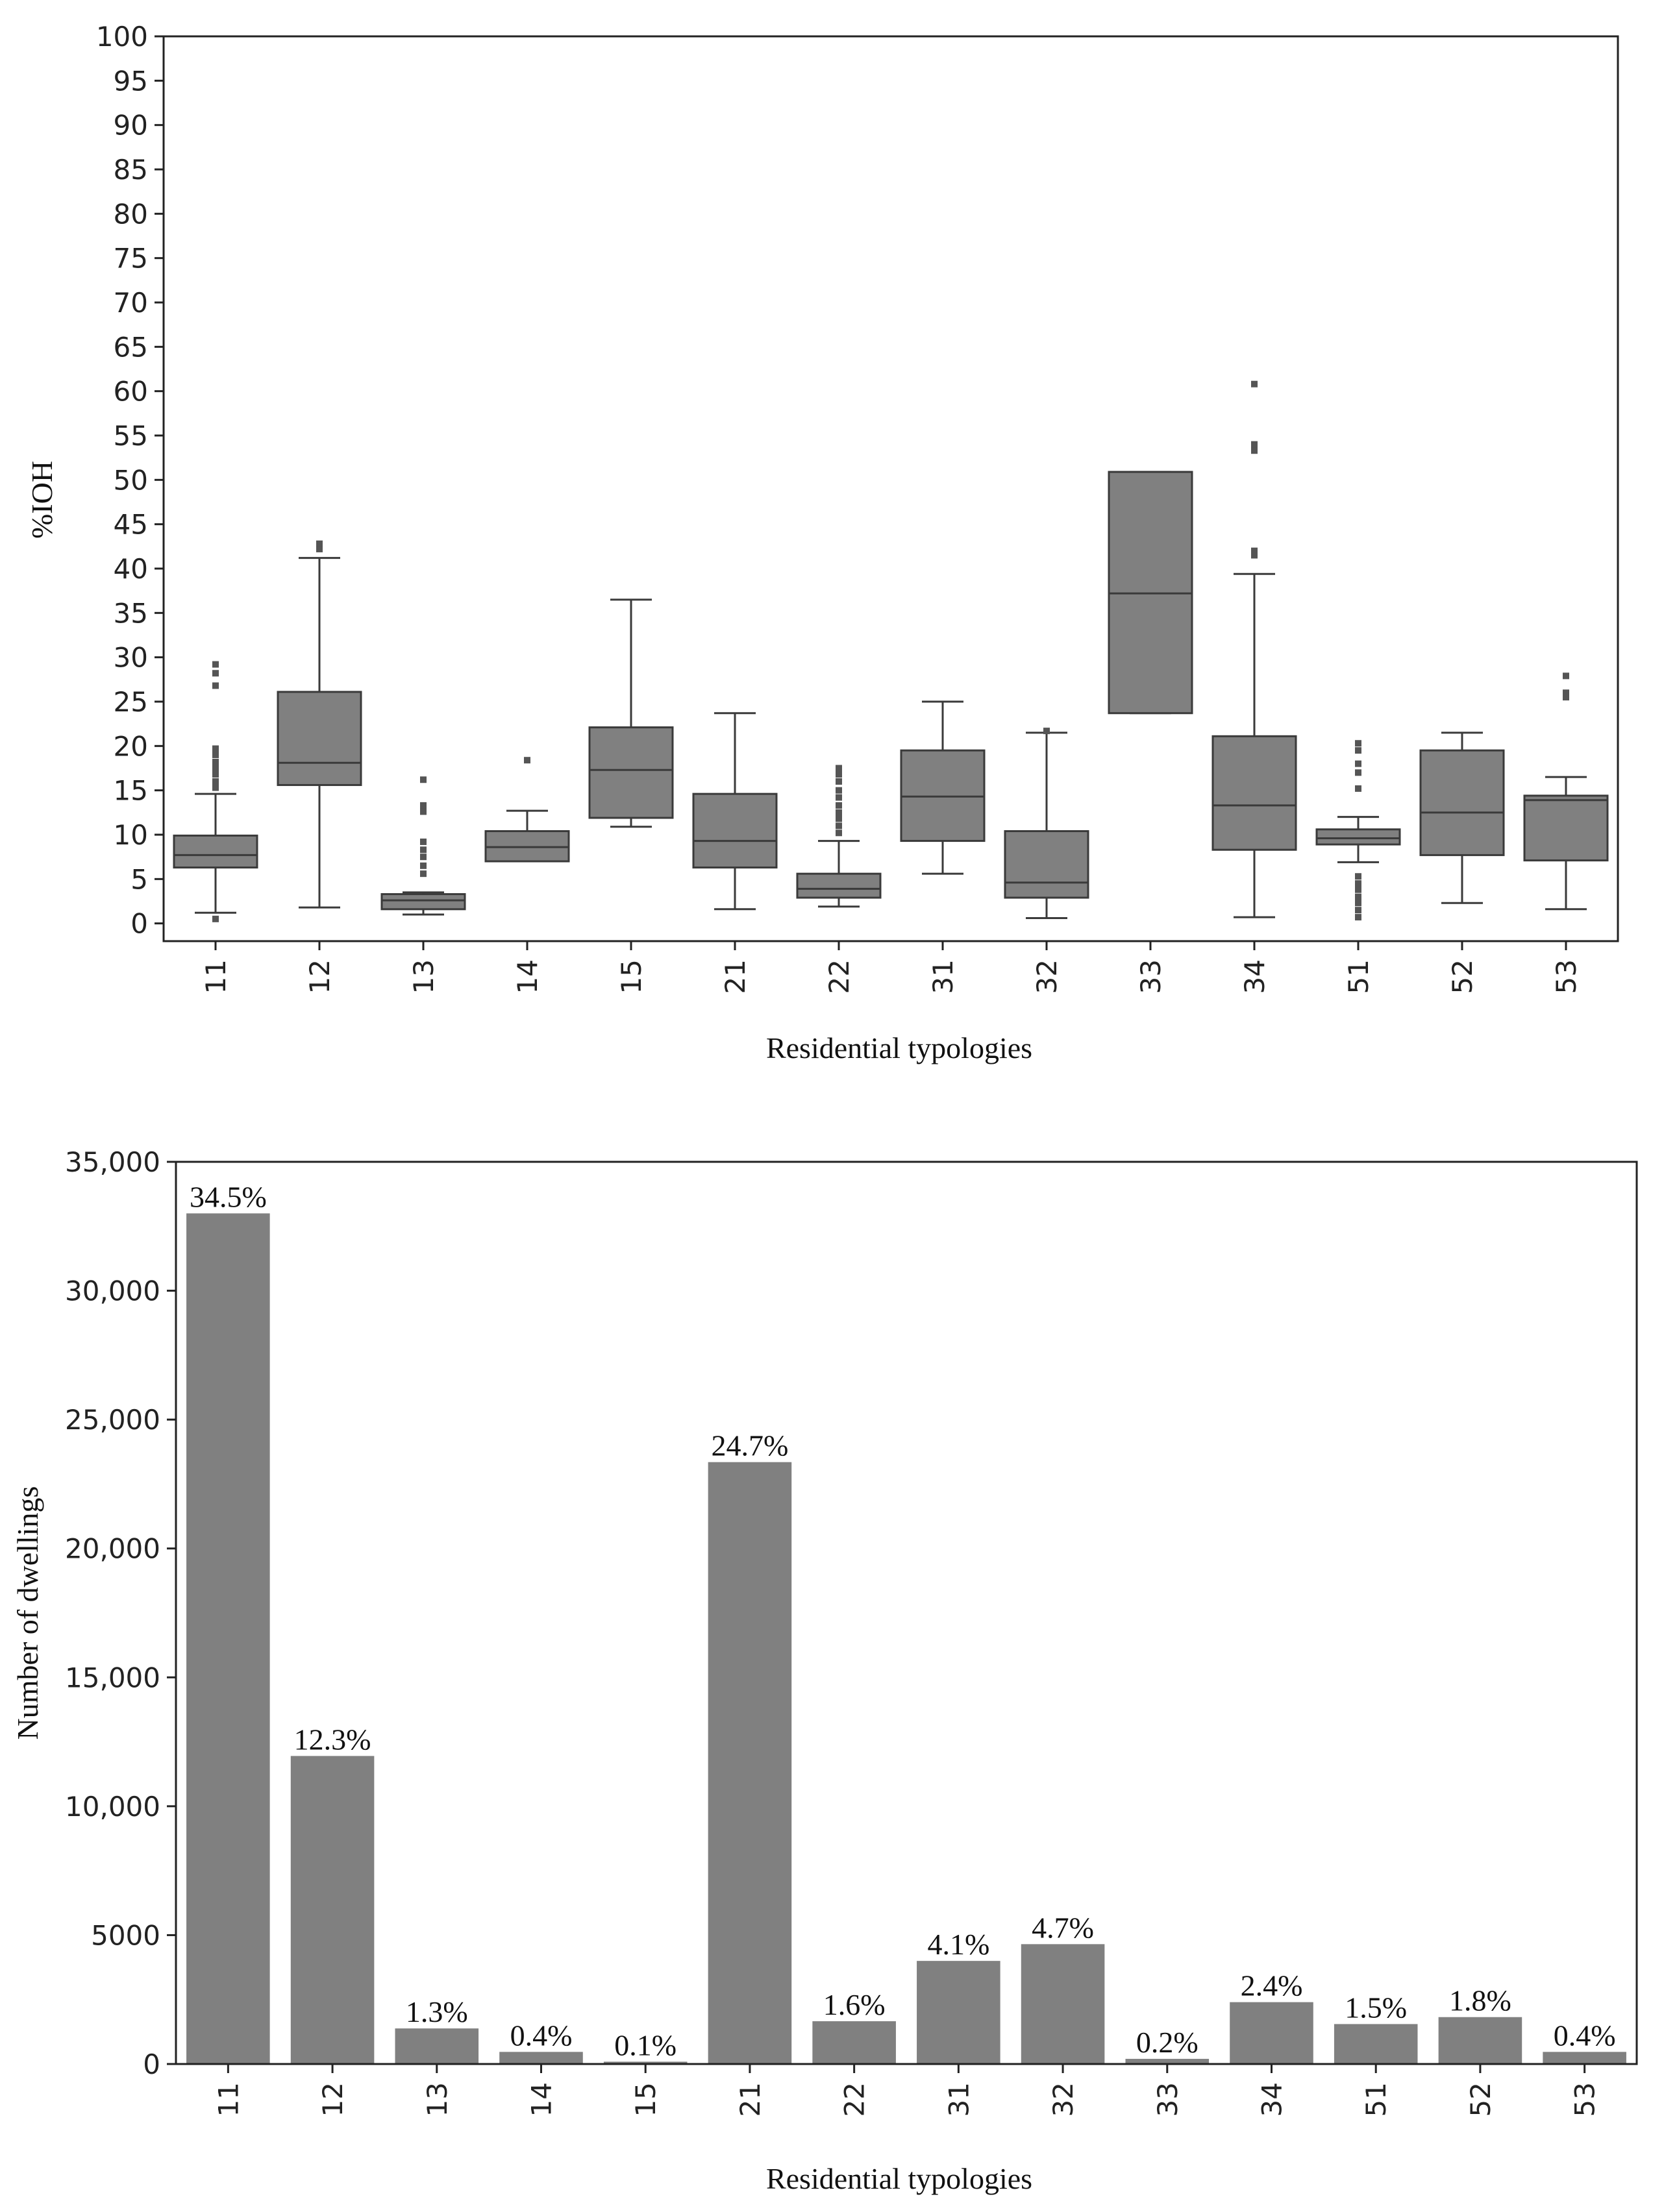 The height and width of the screenshot is (2212, 1664). What do you see at coordinates (131, 170) in the screenshot?
I see `boxplot-y-tick-label: 85` at bounding box center [131, 170].